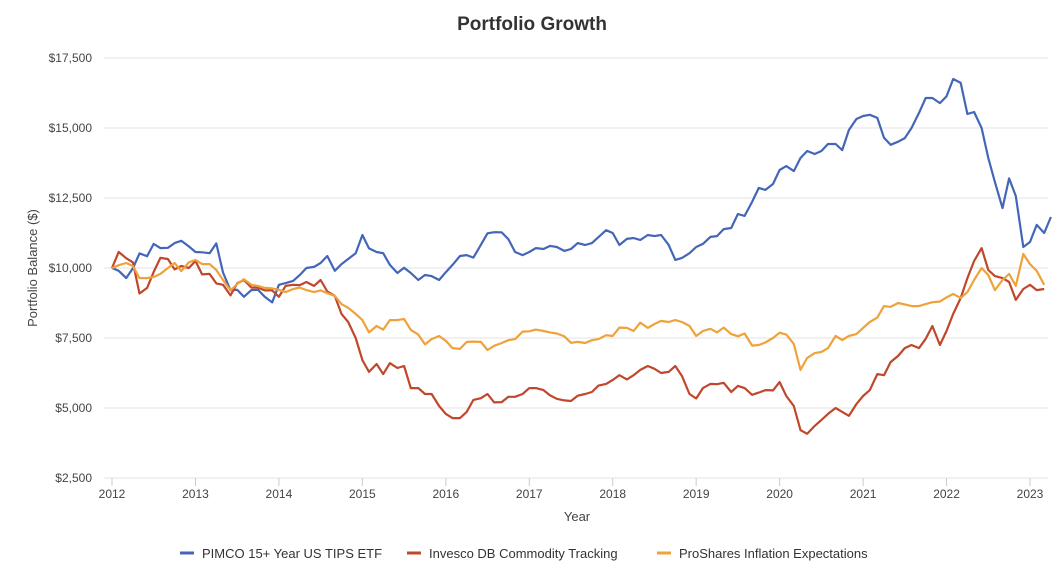 This screenshot has height=576, width=1054. I want to click on x-tick-label: 2012, so click(112, 494).